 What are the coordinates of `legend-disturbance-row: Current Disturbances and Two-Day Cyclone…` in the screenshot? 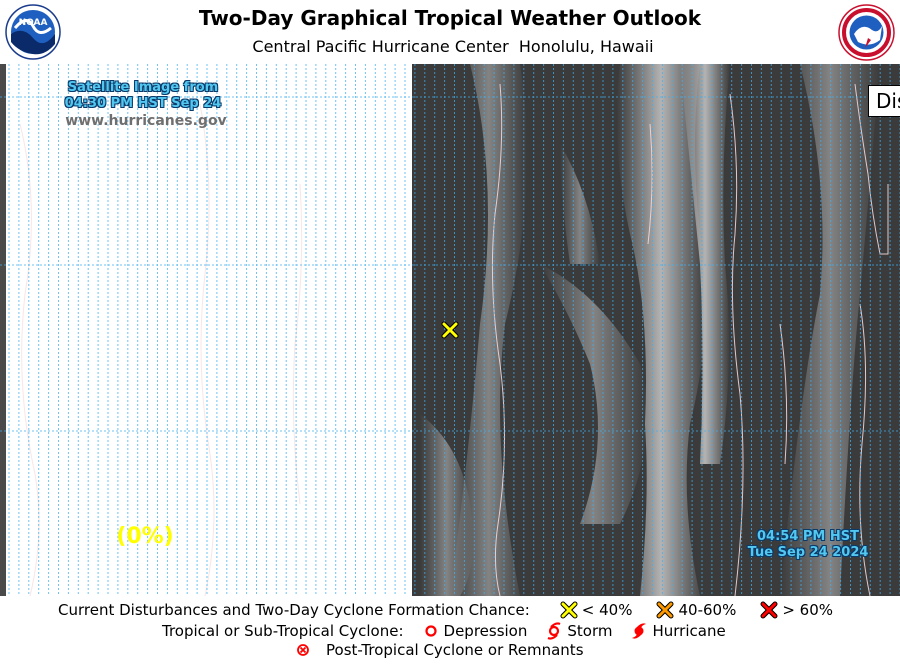 It's located at (448, 610).